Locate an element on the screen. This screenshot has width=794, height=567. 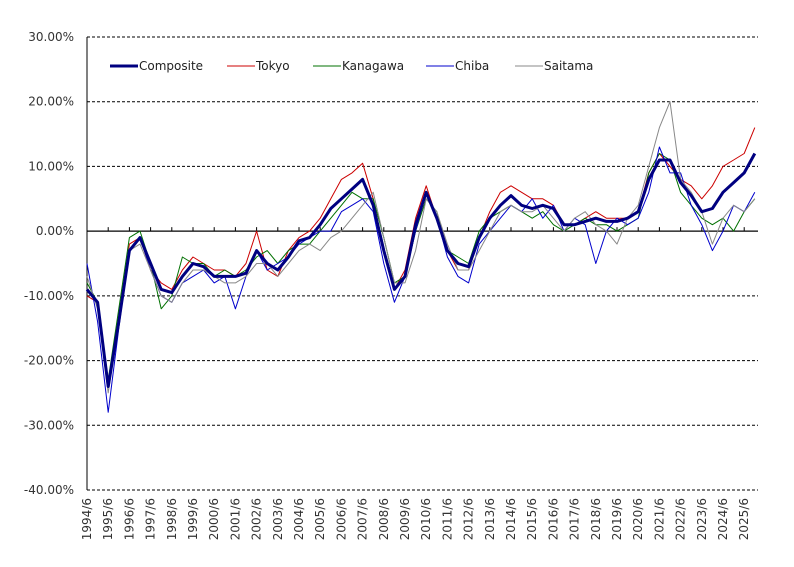
x-tick-label: 2008/6 is located at coordinates (384, 519).